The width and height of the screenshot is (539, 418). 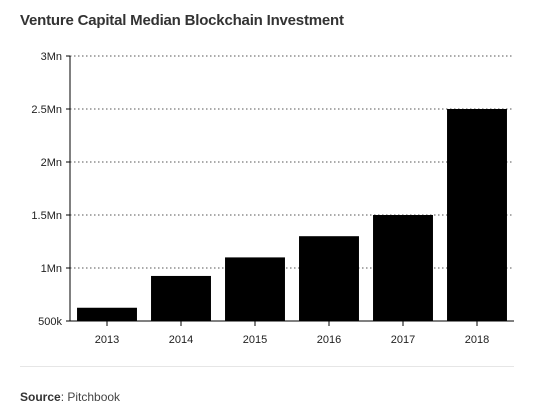 I want to click on x-tick-label: 2018, so click(x=477, y=340).